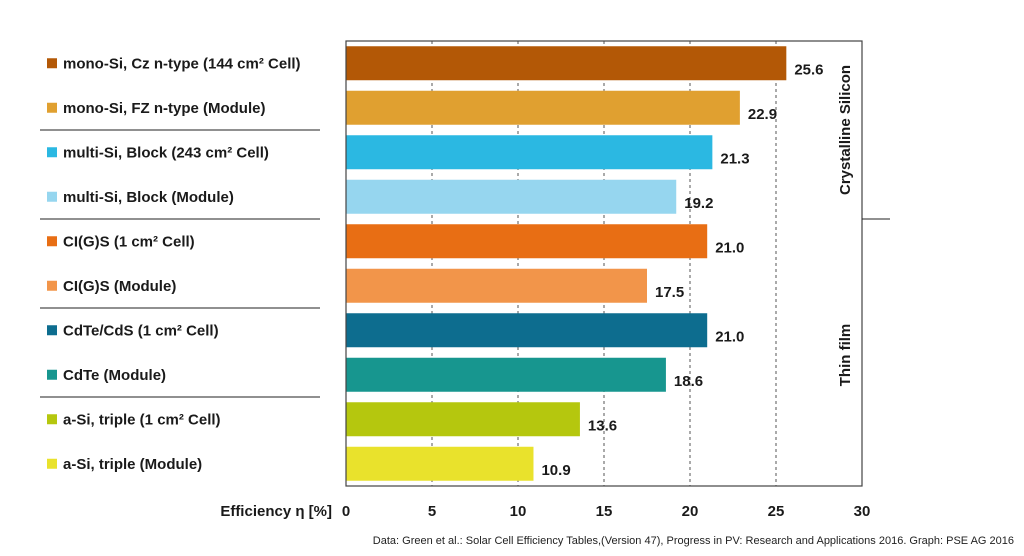 The width and height of the screenshot is (1024, 556). Describe the element at coordinates (346, 511) in the screenshot. I see `x-tick-0: 0` at that location.